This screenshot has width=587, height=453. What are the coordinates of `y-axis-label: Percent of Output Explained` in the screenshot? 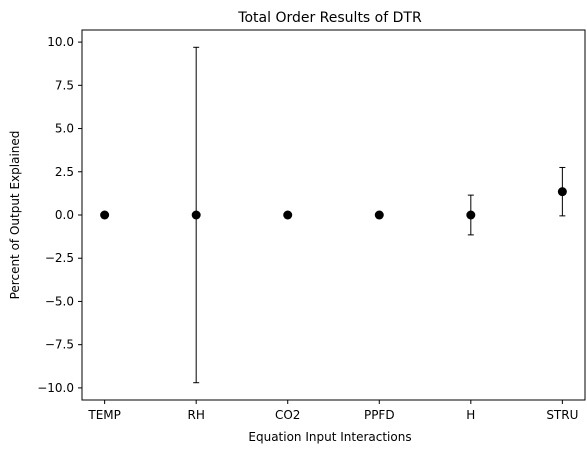 It's located at (15, 215).